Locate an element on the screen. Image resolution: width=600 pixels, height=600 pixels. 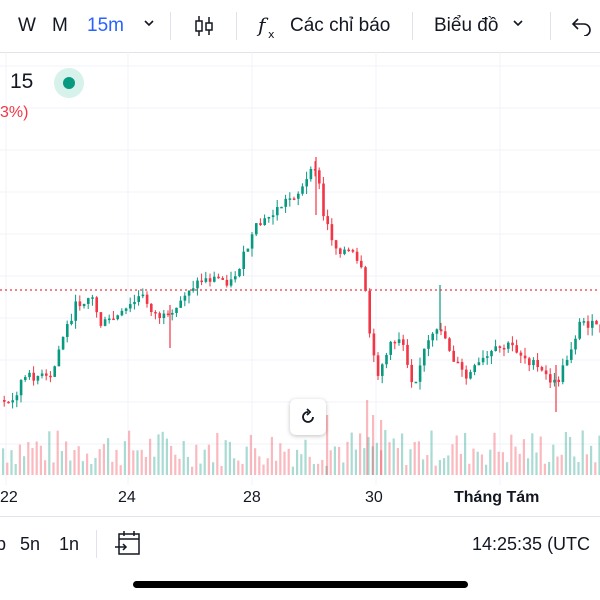
market-status-dot is located at coordinates (69, 83).